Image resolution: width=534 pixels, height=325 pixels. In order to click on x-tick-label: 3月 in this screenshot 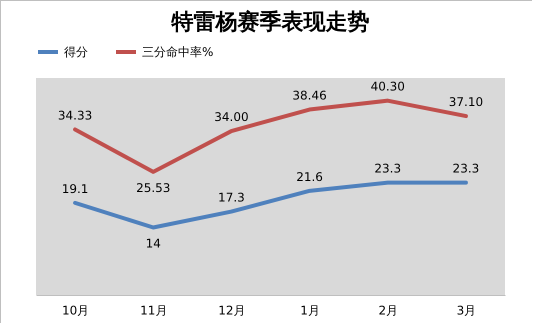, I will do `click(466, 311)`.